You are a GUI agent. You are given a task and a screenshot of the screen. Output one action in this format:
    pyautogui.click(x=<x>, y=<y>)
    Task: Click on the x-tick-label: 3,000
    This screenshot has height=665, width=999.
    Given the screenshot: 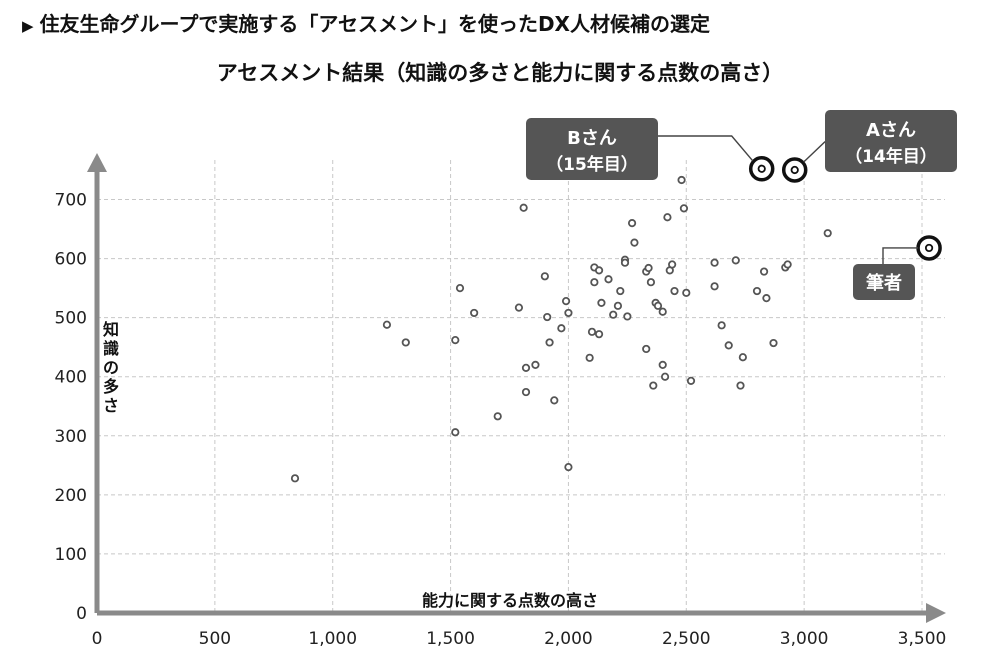 What is the action you would take?
    pyautogui.click(x=804, y=639)
    